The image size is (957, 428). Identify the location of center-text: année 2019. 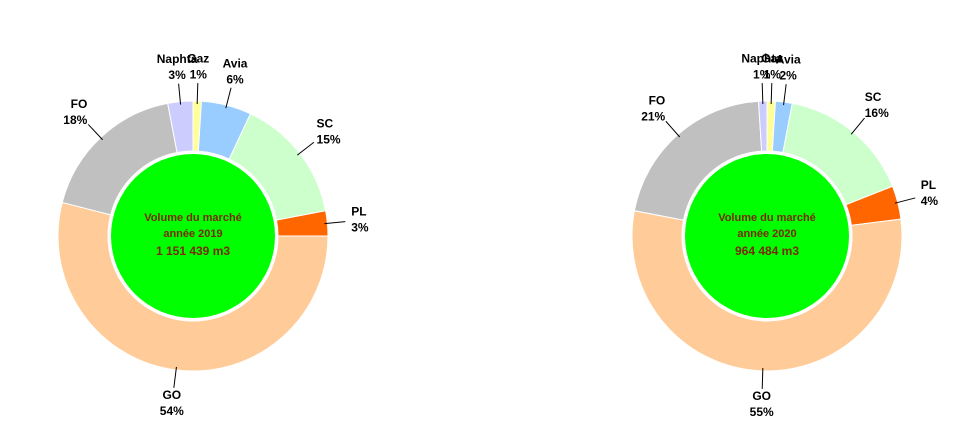
(192, 234).